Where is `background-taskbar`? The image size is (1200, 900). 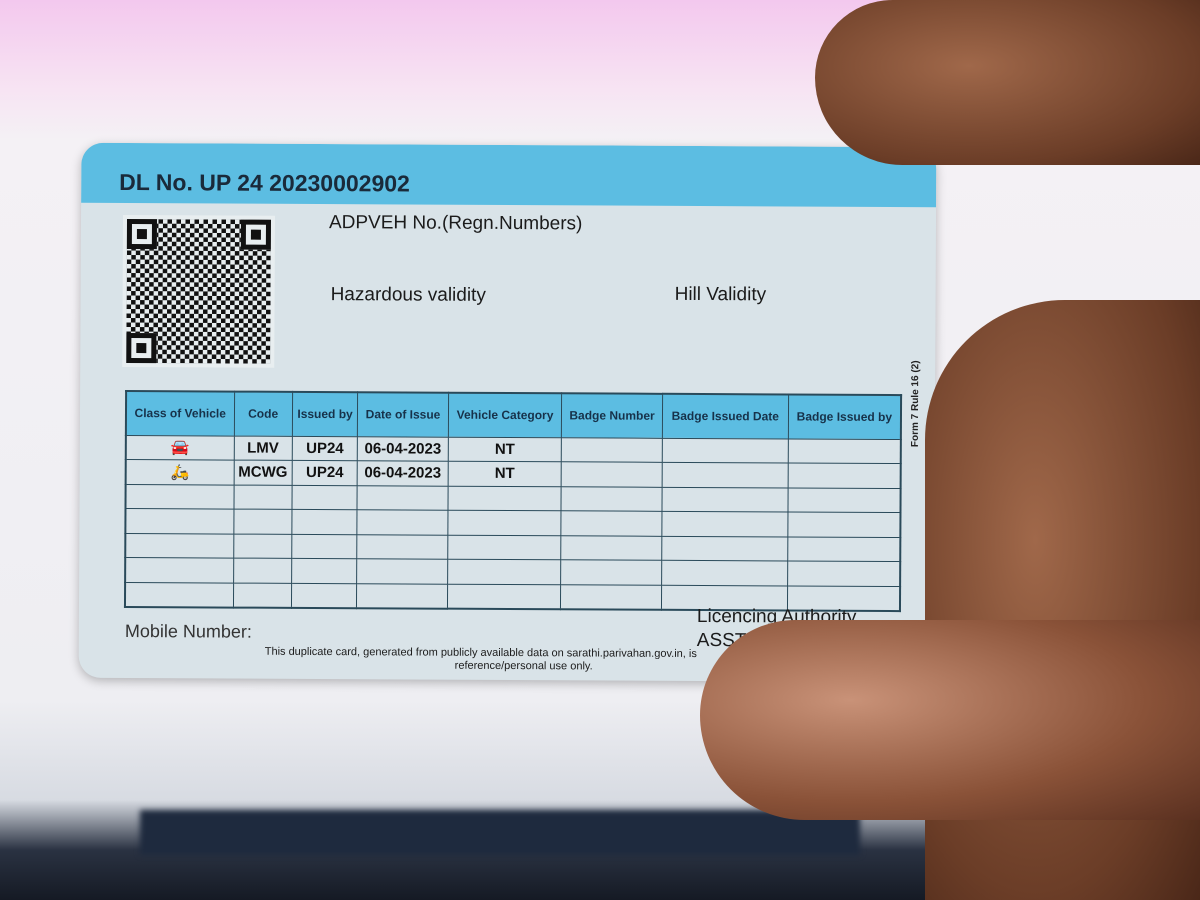 background-taskbar is located at coordinates (500, 832).